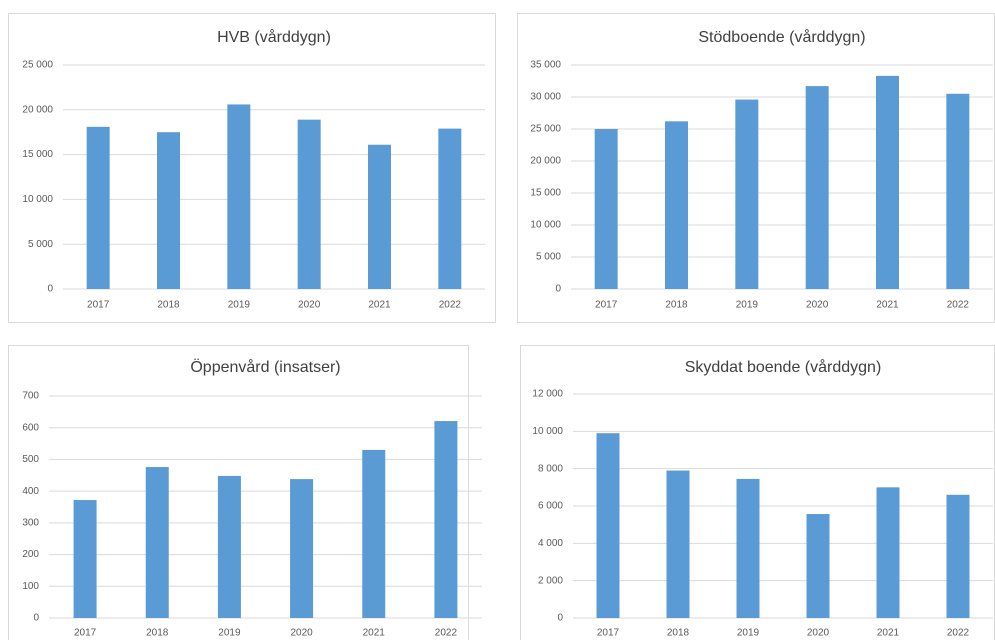 Image resolution: width=995 pixels, height=640 pixels. Describe the element at coordinates (550, 506) in the screenshot. I see `y-tick-label: 6 000` at that location.